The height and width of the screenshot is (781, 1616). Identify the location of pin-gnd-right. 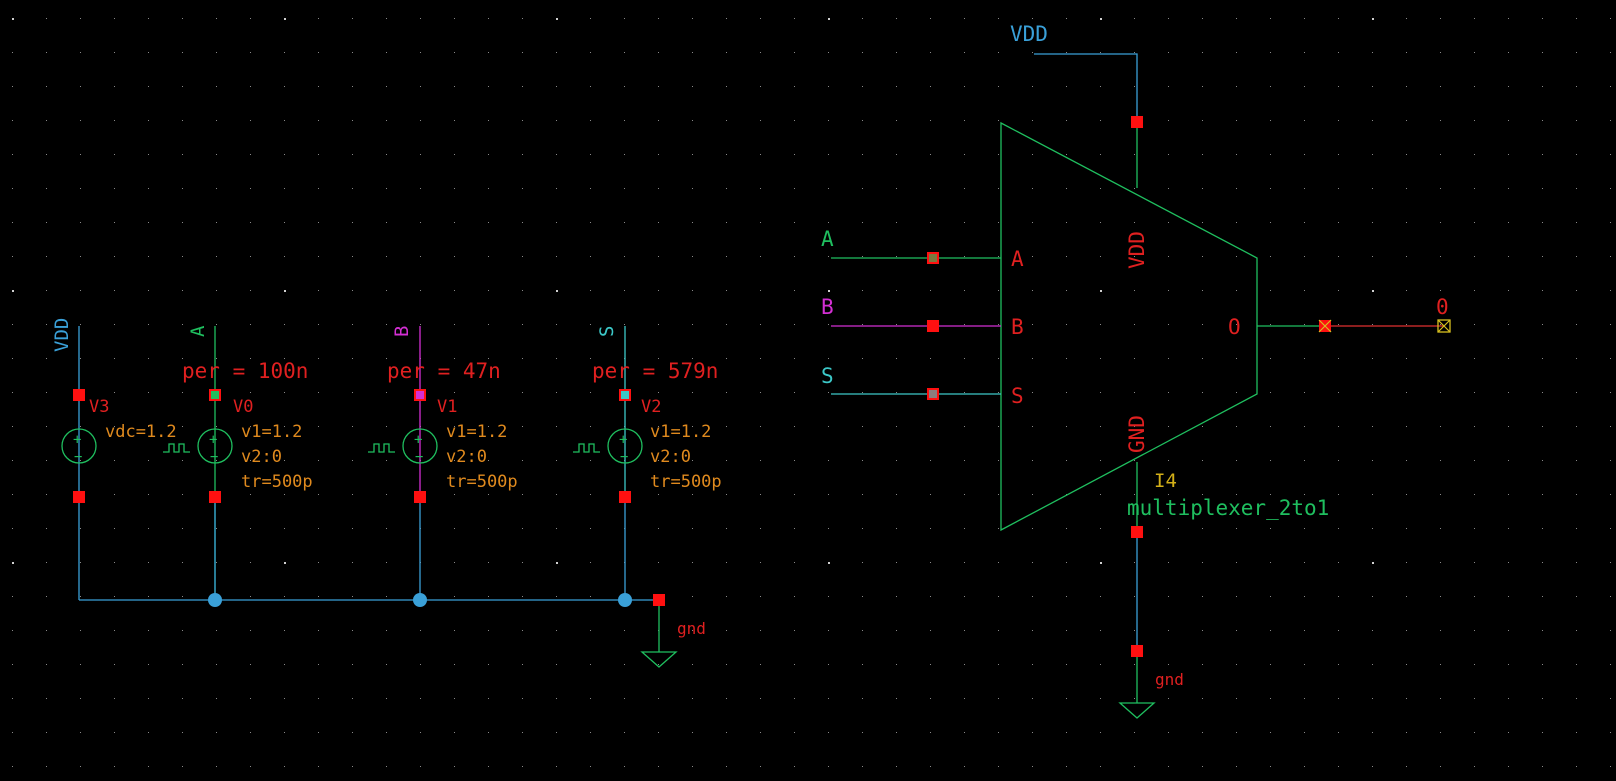
(1137, 651).